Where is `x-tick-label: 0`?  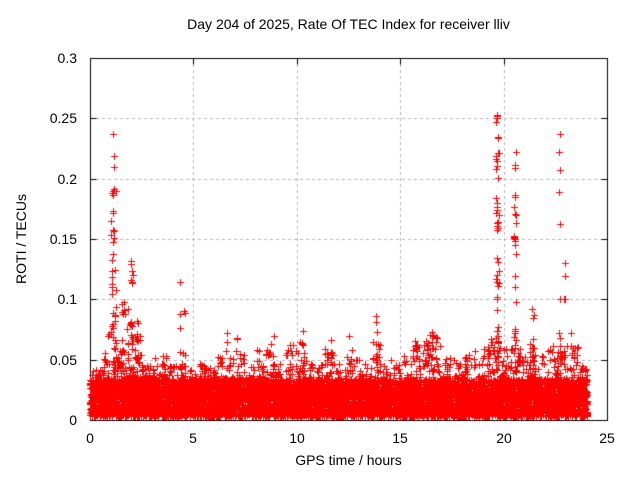 x-tick-label: 0 is located at coordinates (90, 438).